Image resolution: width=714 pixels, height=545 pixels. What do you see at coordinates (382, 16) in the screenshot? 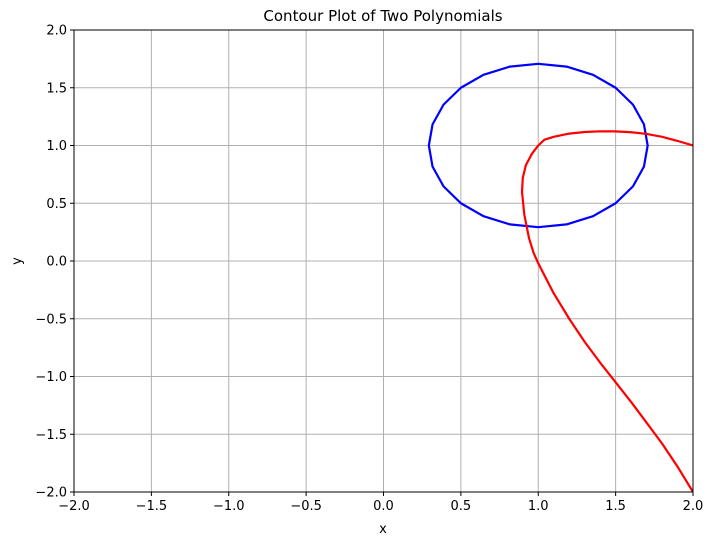
I see `chart-title: Contour Plot of Two Polynomials` at bounding box center [382, 16].